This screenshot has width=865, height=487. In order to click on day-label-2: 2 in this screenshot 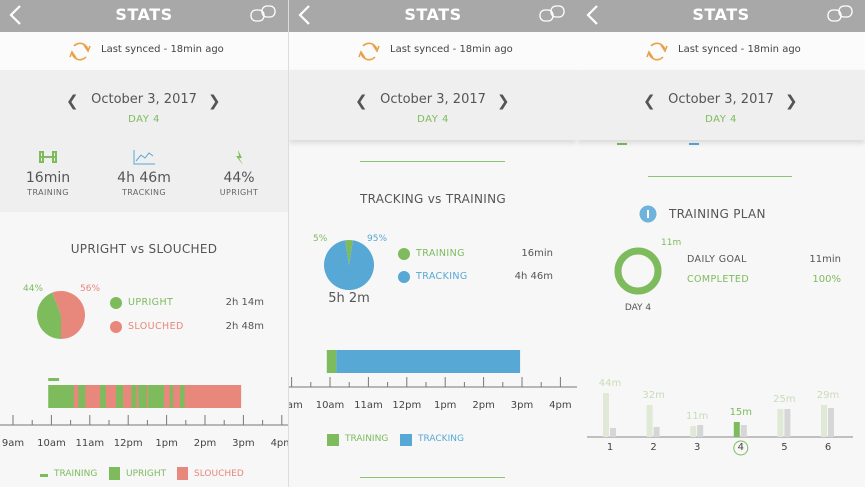, I will do `click(653, 447)`.